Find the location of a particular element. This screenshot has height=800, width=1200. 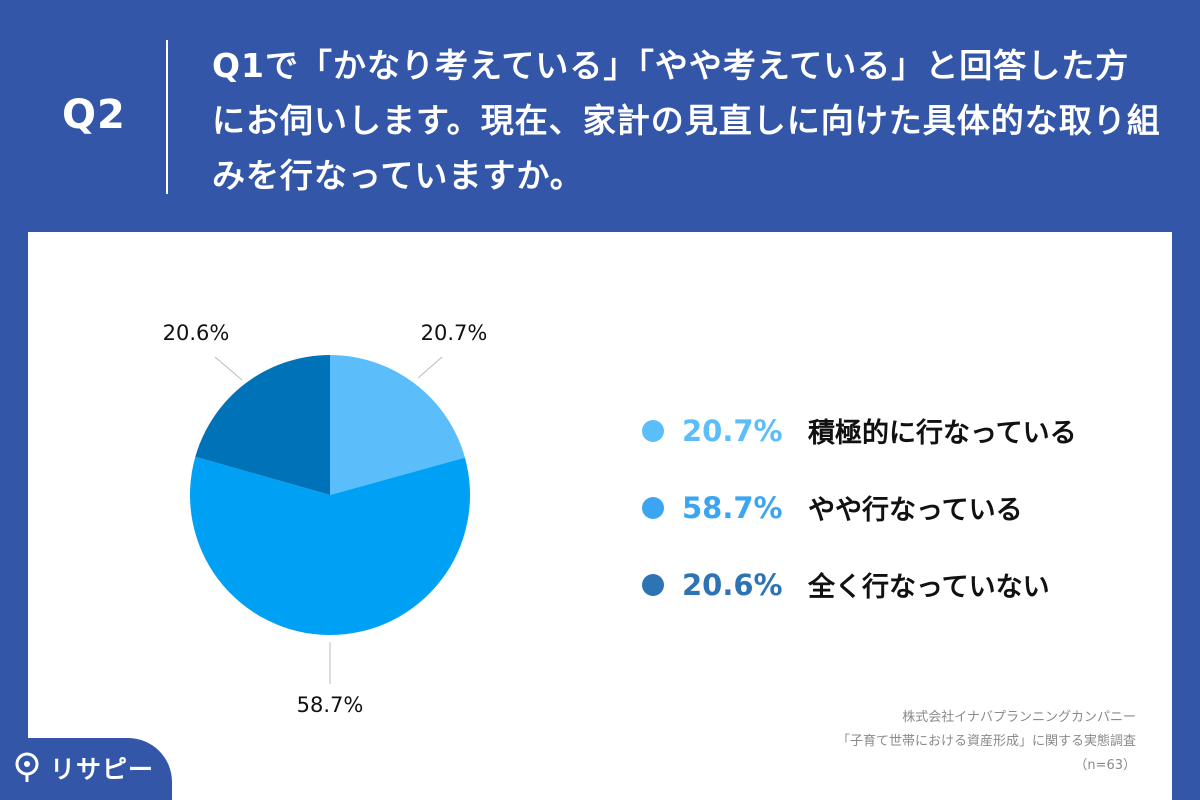

legend-value: 58.7% is located at coordinates (732, 507).